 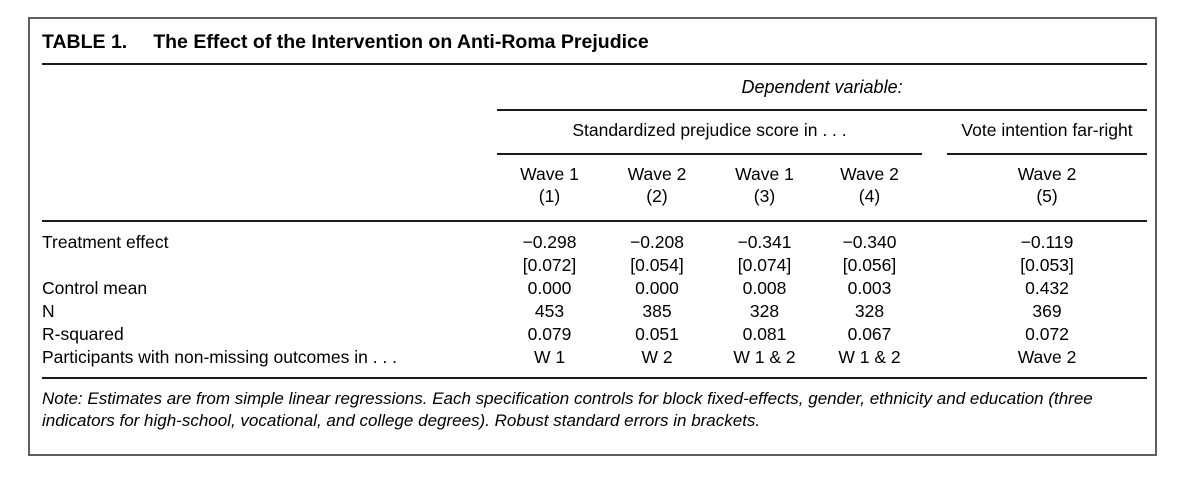 What do you see at coordinates (1047, 288) in the screenshot?
I see `cell: 0.432` at bounding box center [1047, 288].